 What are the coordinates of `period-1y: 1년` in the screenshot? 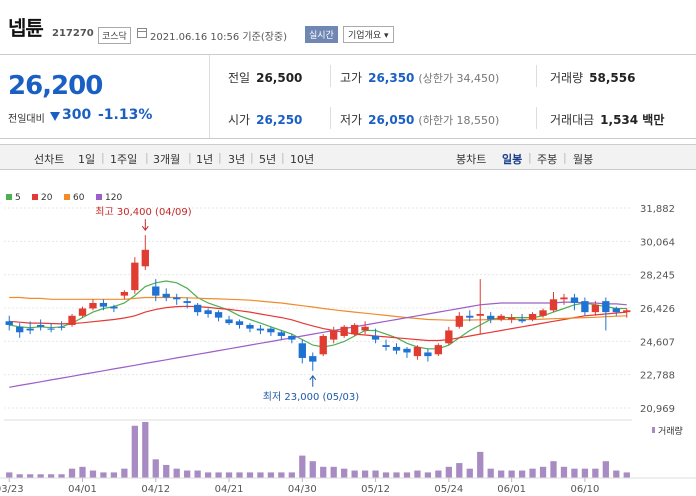 It's located at (205, 159).